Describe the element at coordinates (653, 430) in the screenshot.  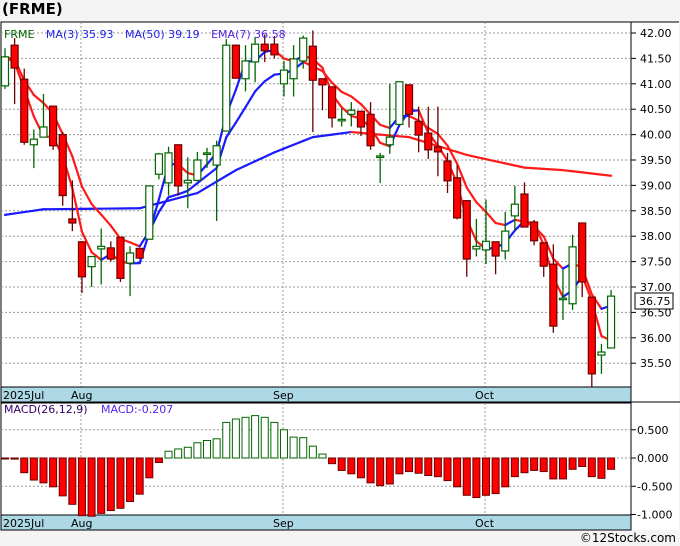
I see `macd-tick-label: 0.500` at that location.